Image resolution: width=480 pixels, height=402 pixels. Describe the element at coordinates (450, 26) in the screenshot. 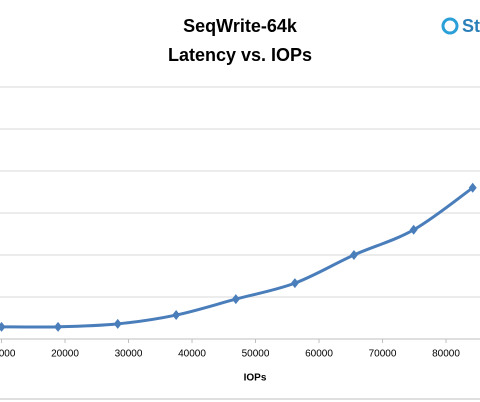

I see `logo-icon` at that location.